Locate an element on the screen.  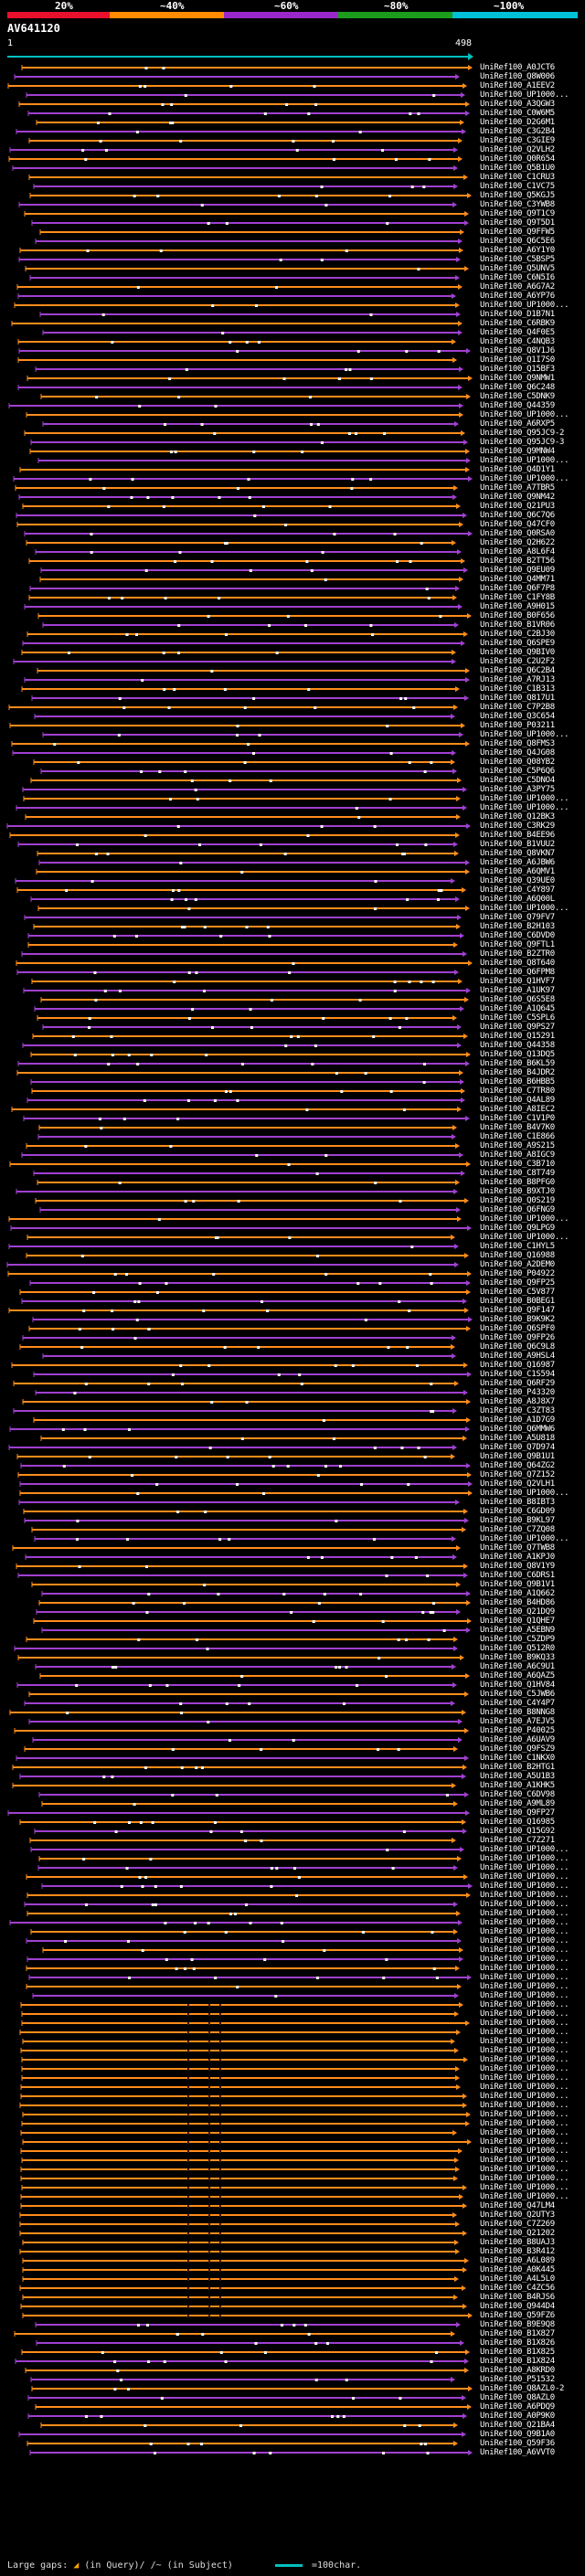
hit-name-link: UniRef100_Q95JC9-3 is located at coordinates (522, 442).